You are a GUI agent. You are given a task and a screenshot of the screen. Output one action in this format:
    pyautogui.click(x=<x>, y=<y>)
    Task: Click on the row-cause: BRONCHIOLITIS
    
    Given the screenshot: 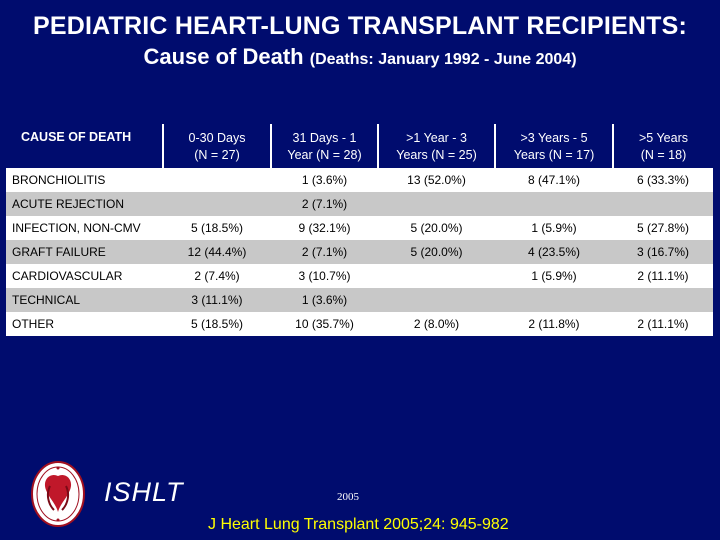 What is the action you would take?
    pyautogui.click(x=84, y=180)
    